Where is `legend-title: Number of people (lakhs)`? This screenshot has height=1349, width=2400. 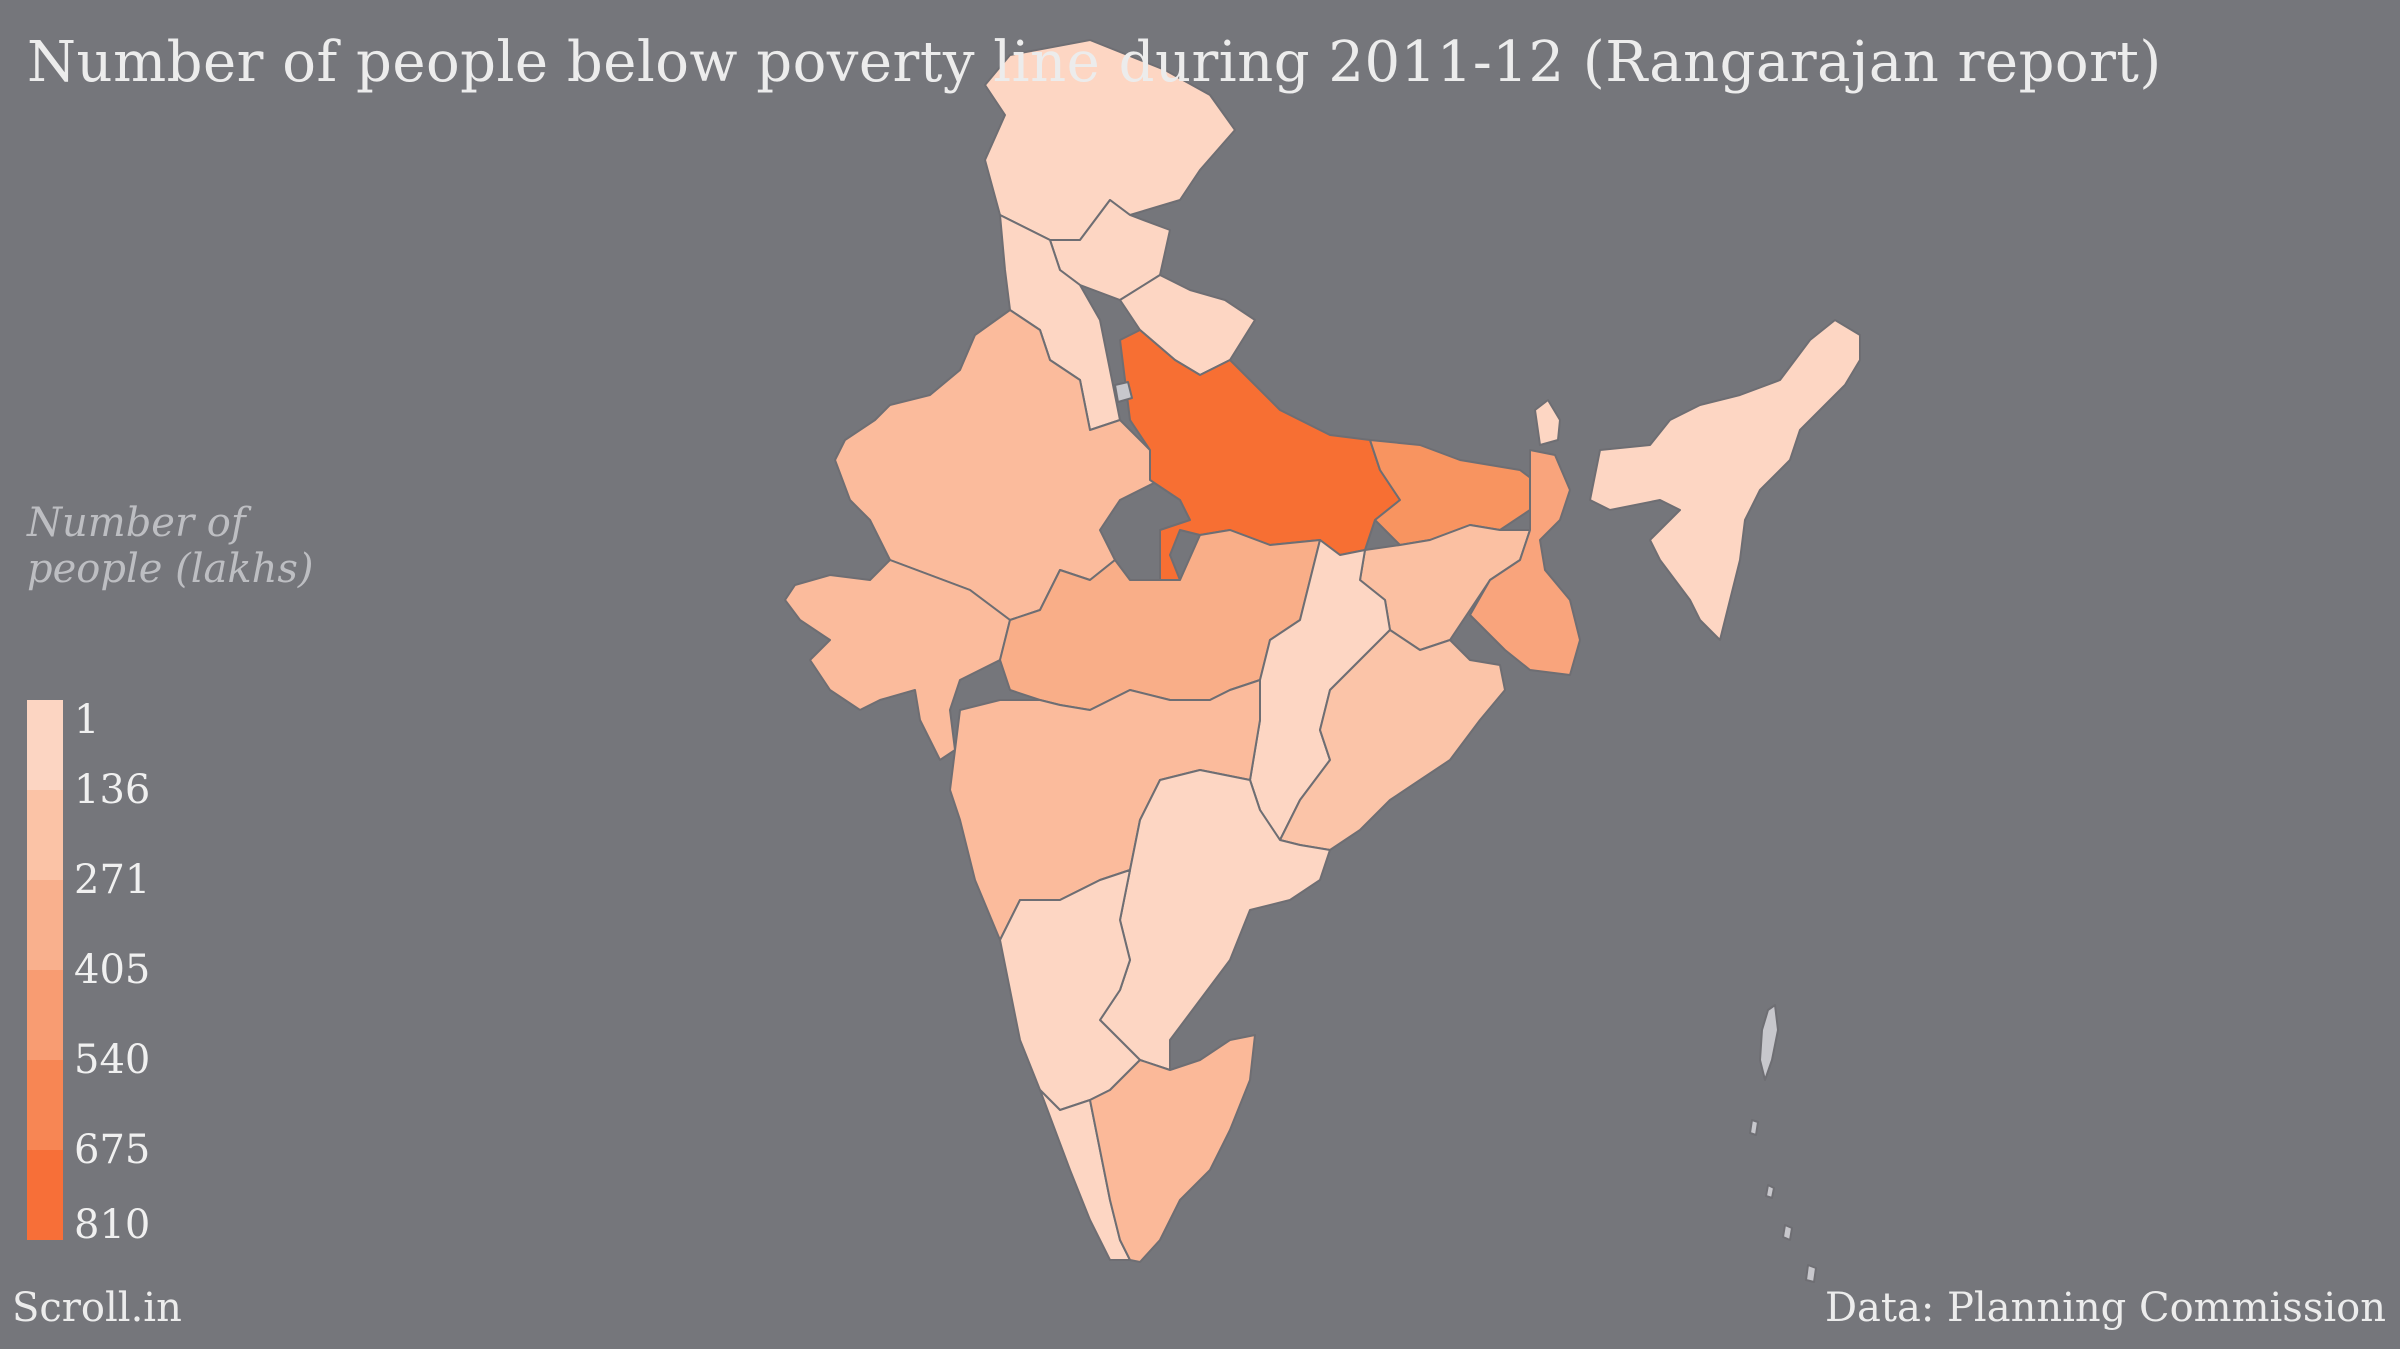 legend-title: Number of people (lakhs) is located at coordinates (170, 546).